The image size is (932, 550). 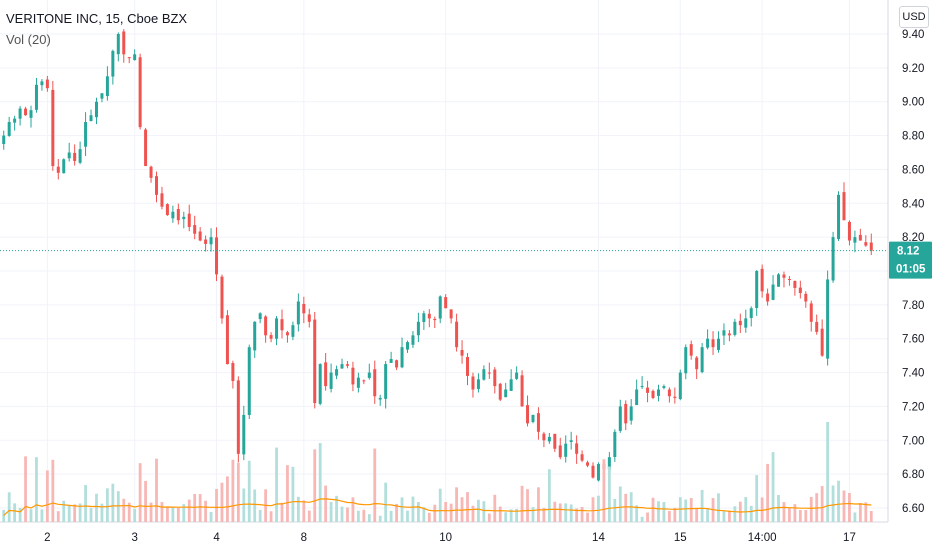 I want to click on x-tick-label: 8, so click(x=304, y=538).